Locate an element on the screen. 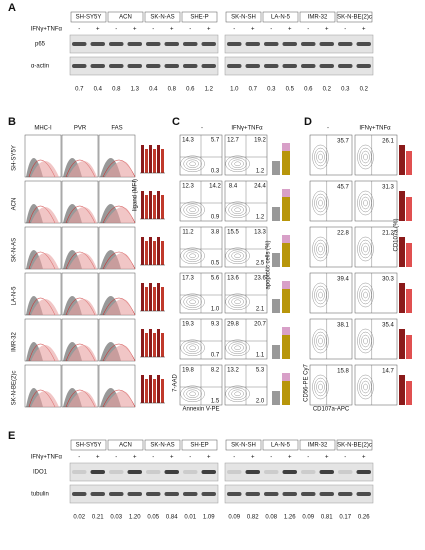 This screenshot has height=550, width=425. blot-label: tubulin is located at coordinates (40, 495).